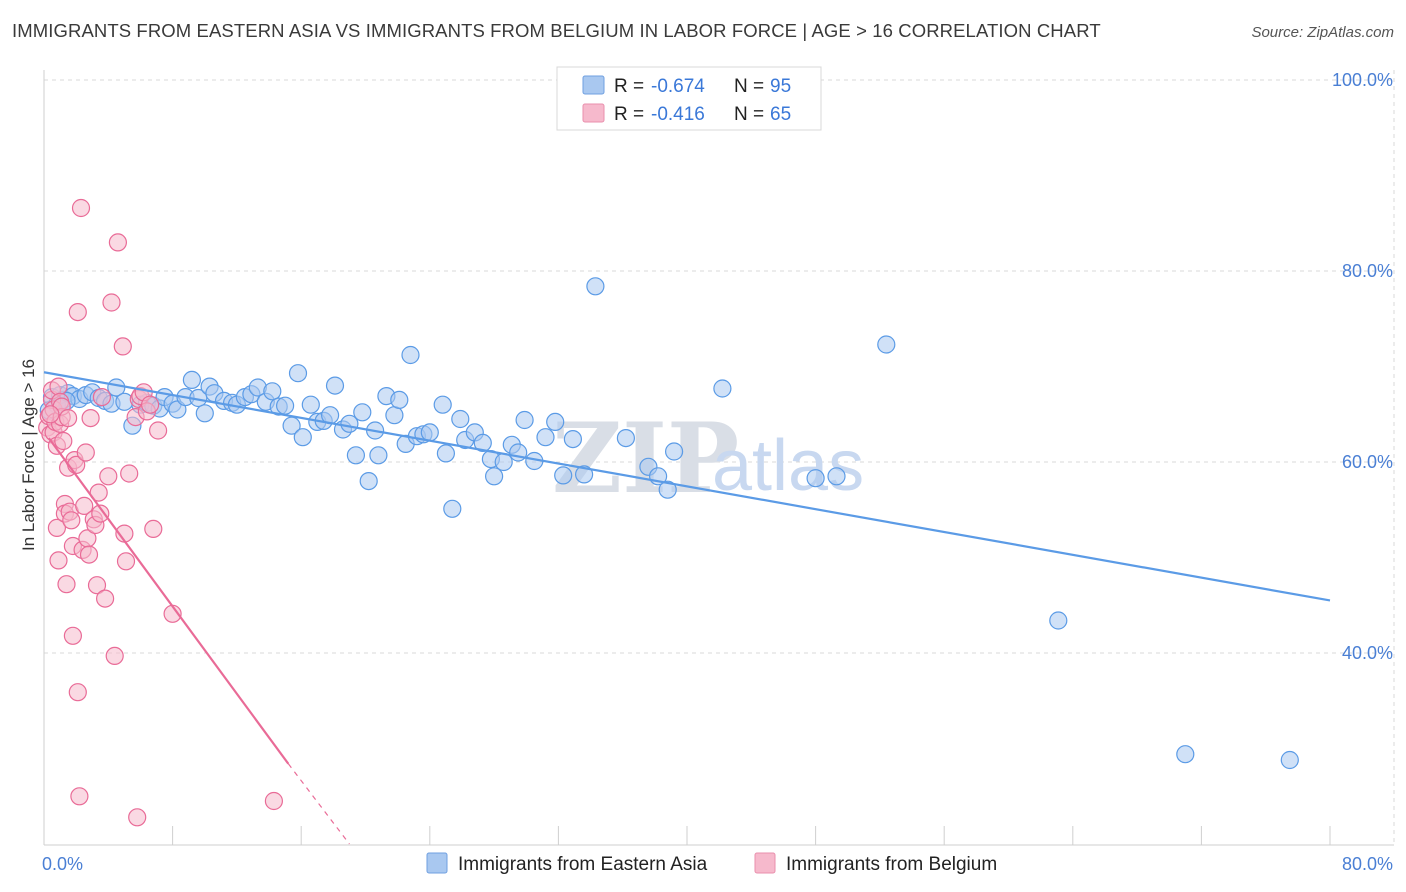 This screenshot has width=1406, height=892. What do you see at coordinates (1362, 366) in the screenshot?
I see `y-tick-labels: 100.0% 80.0% 60.0% 40.0%` at bounding box center [1362, 366].